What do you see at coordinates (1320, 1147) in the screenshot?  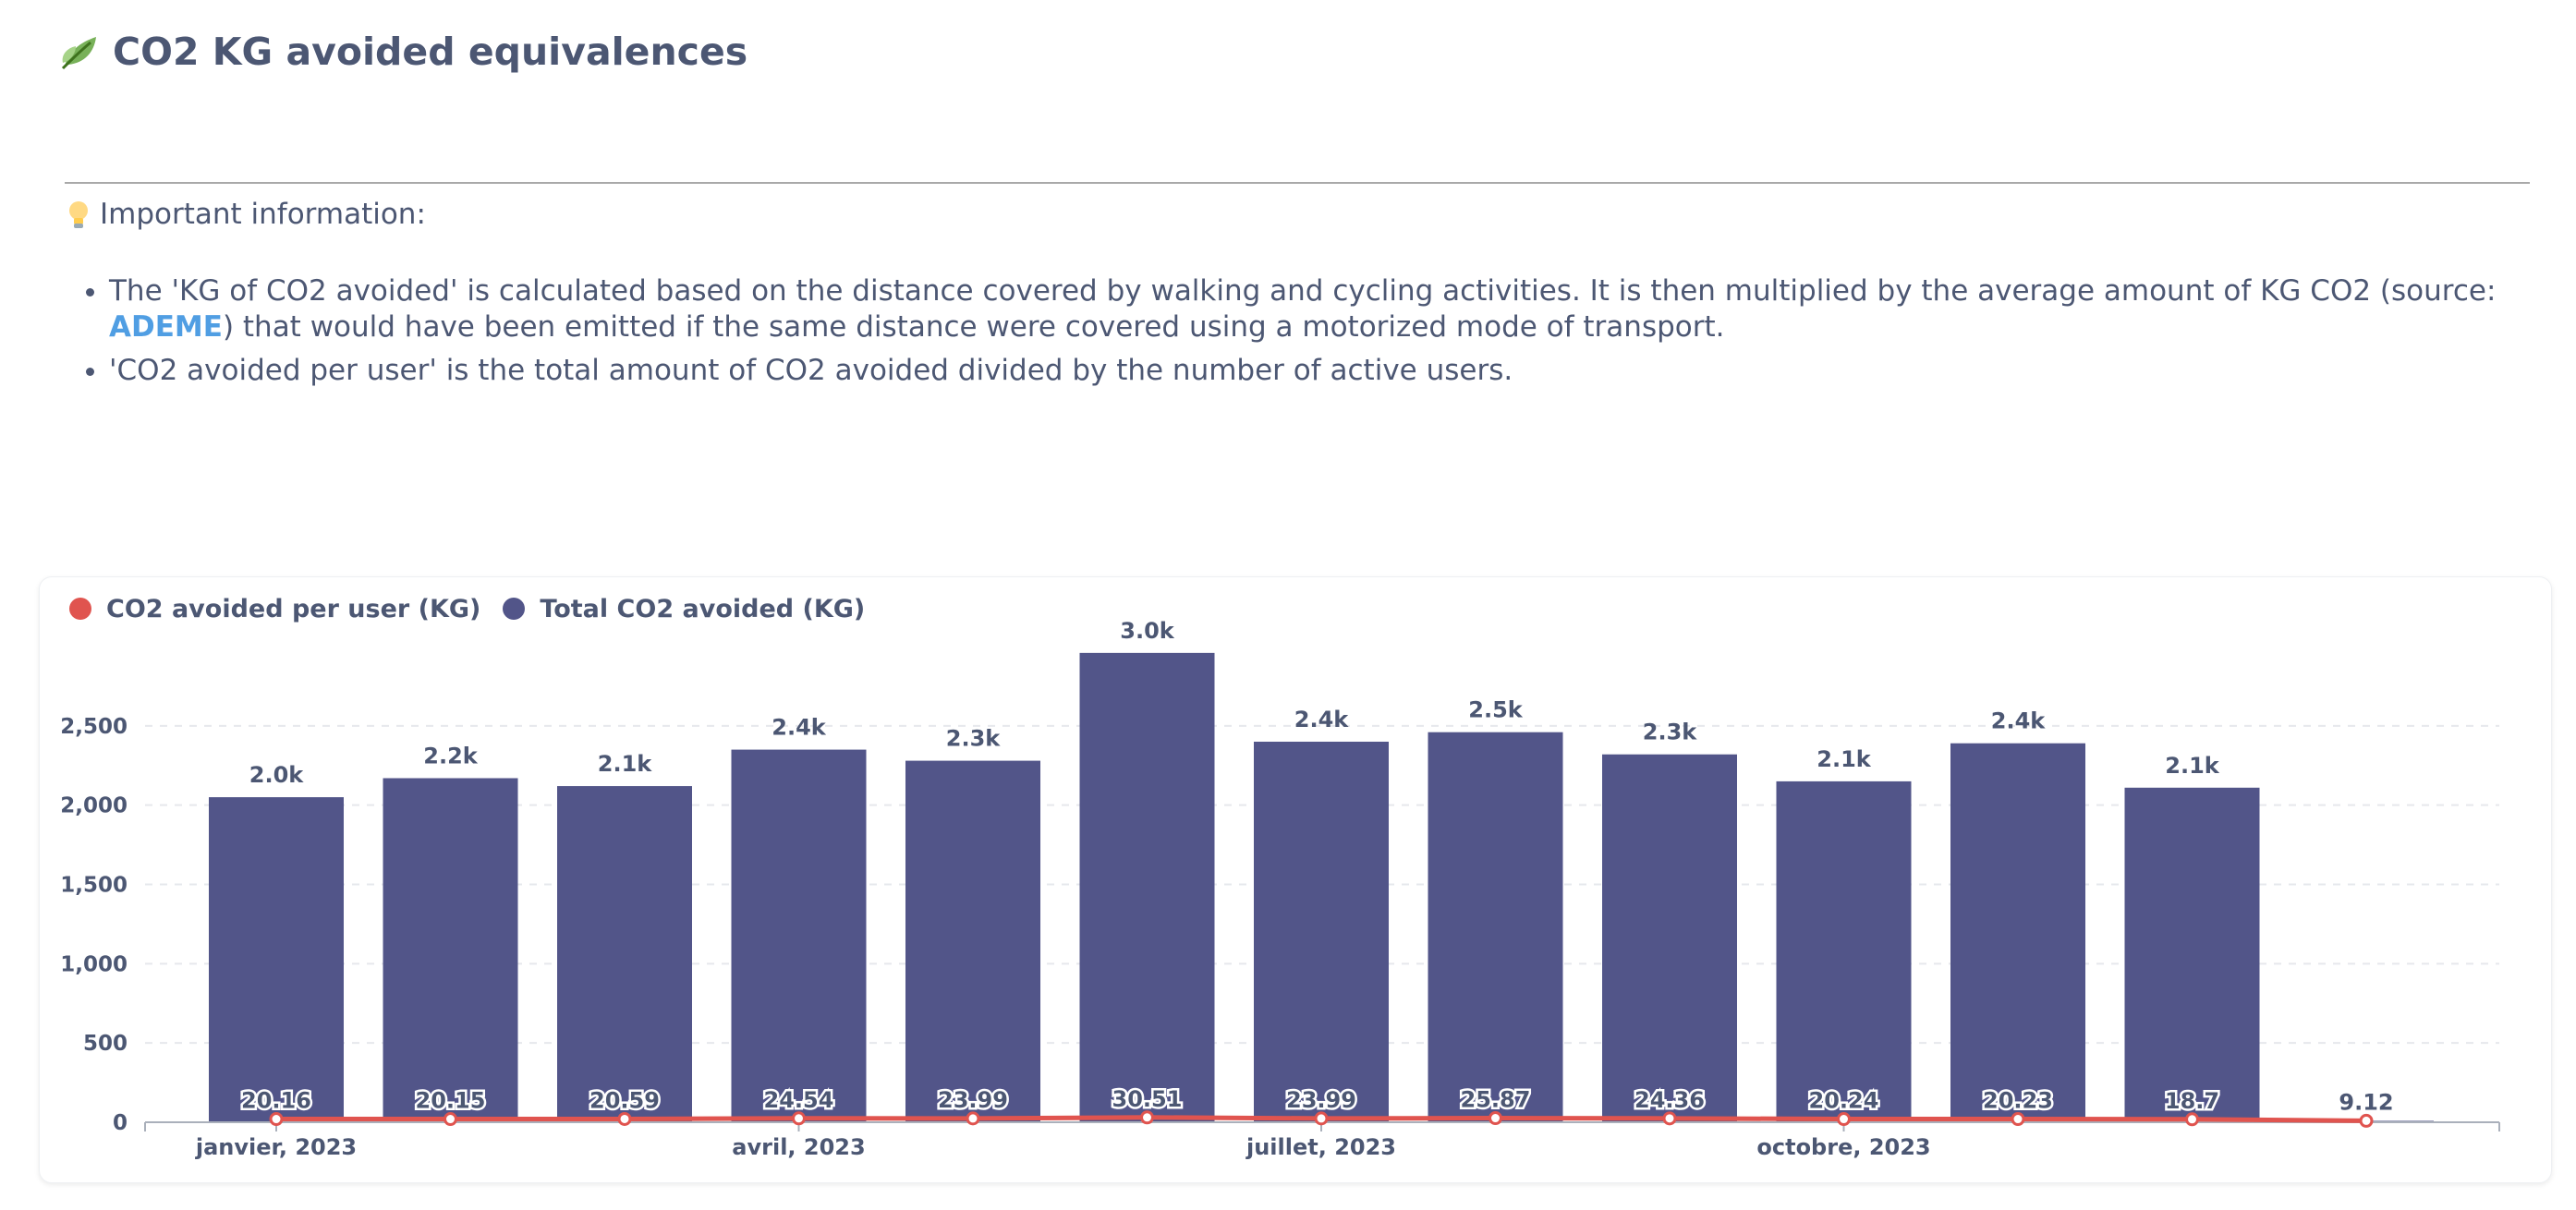 I see `x-tick-label: juillet, 2023` at bounding box center [1320, 1147].